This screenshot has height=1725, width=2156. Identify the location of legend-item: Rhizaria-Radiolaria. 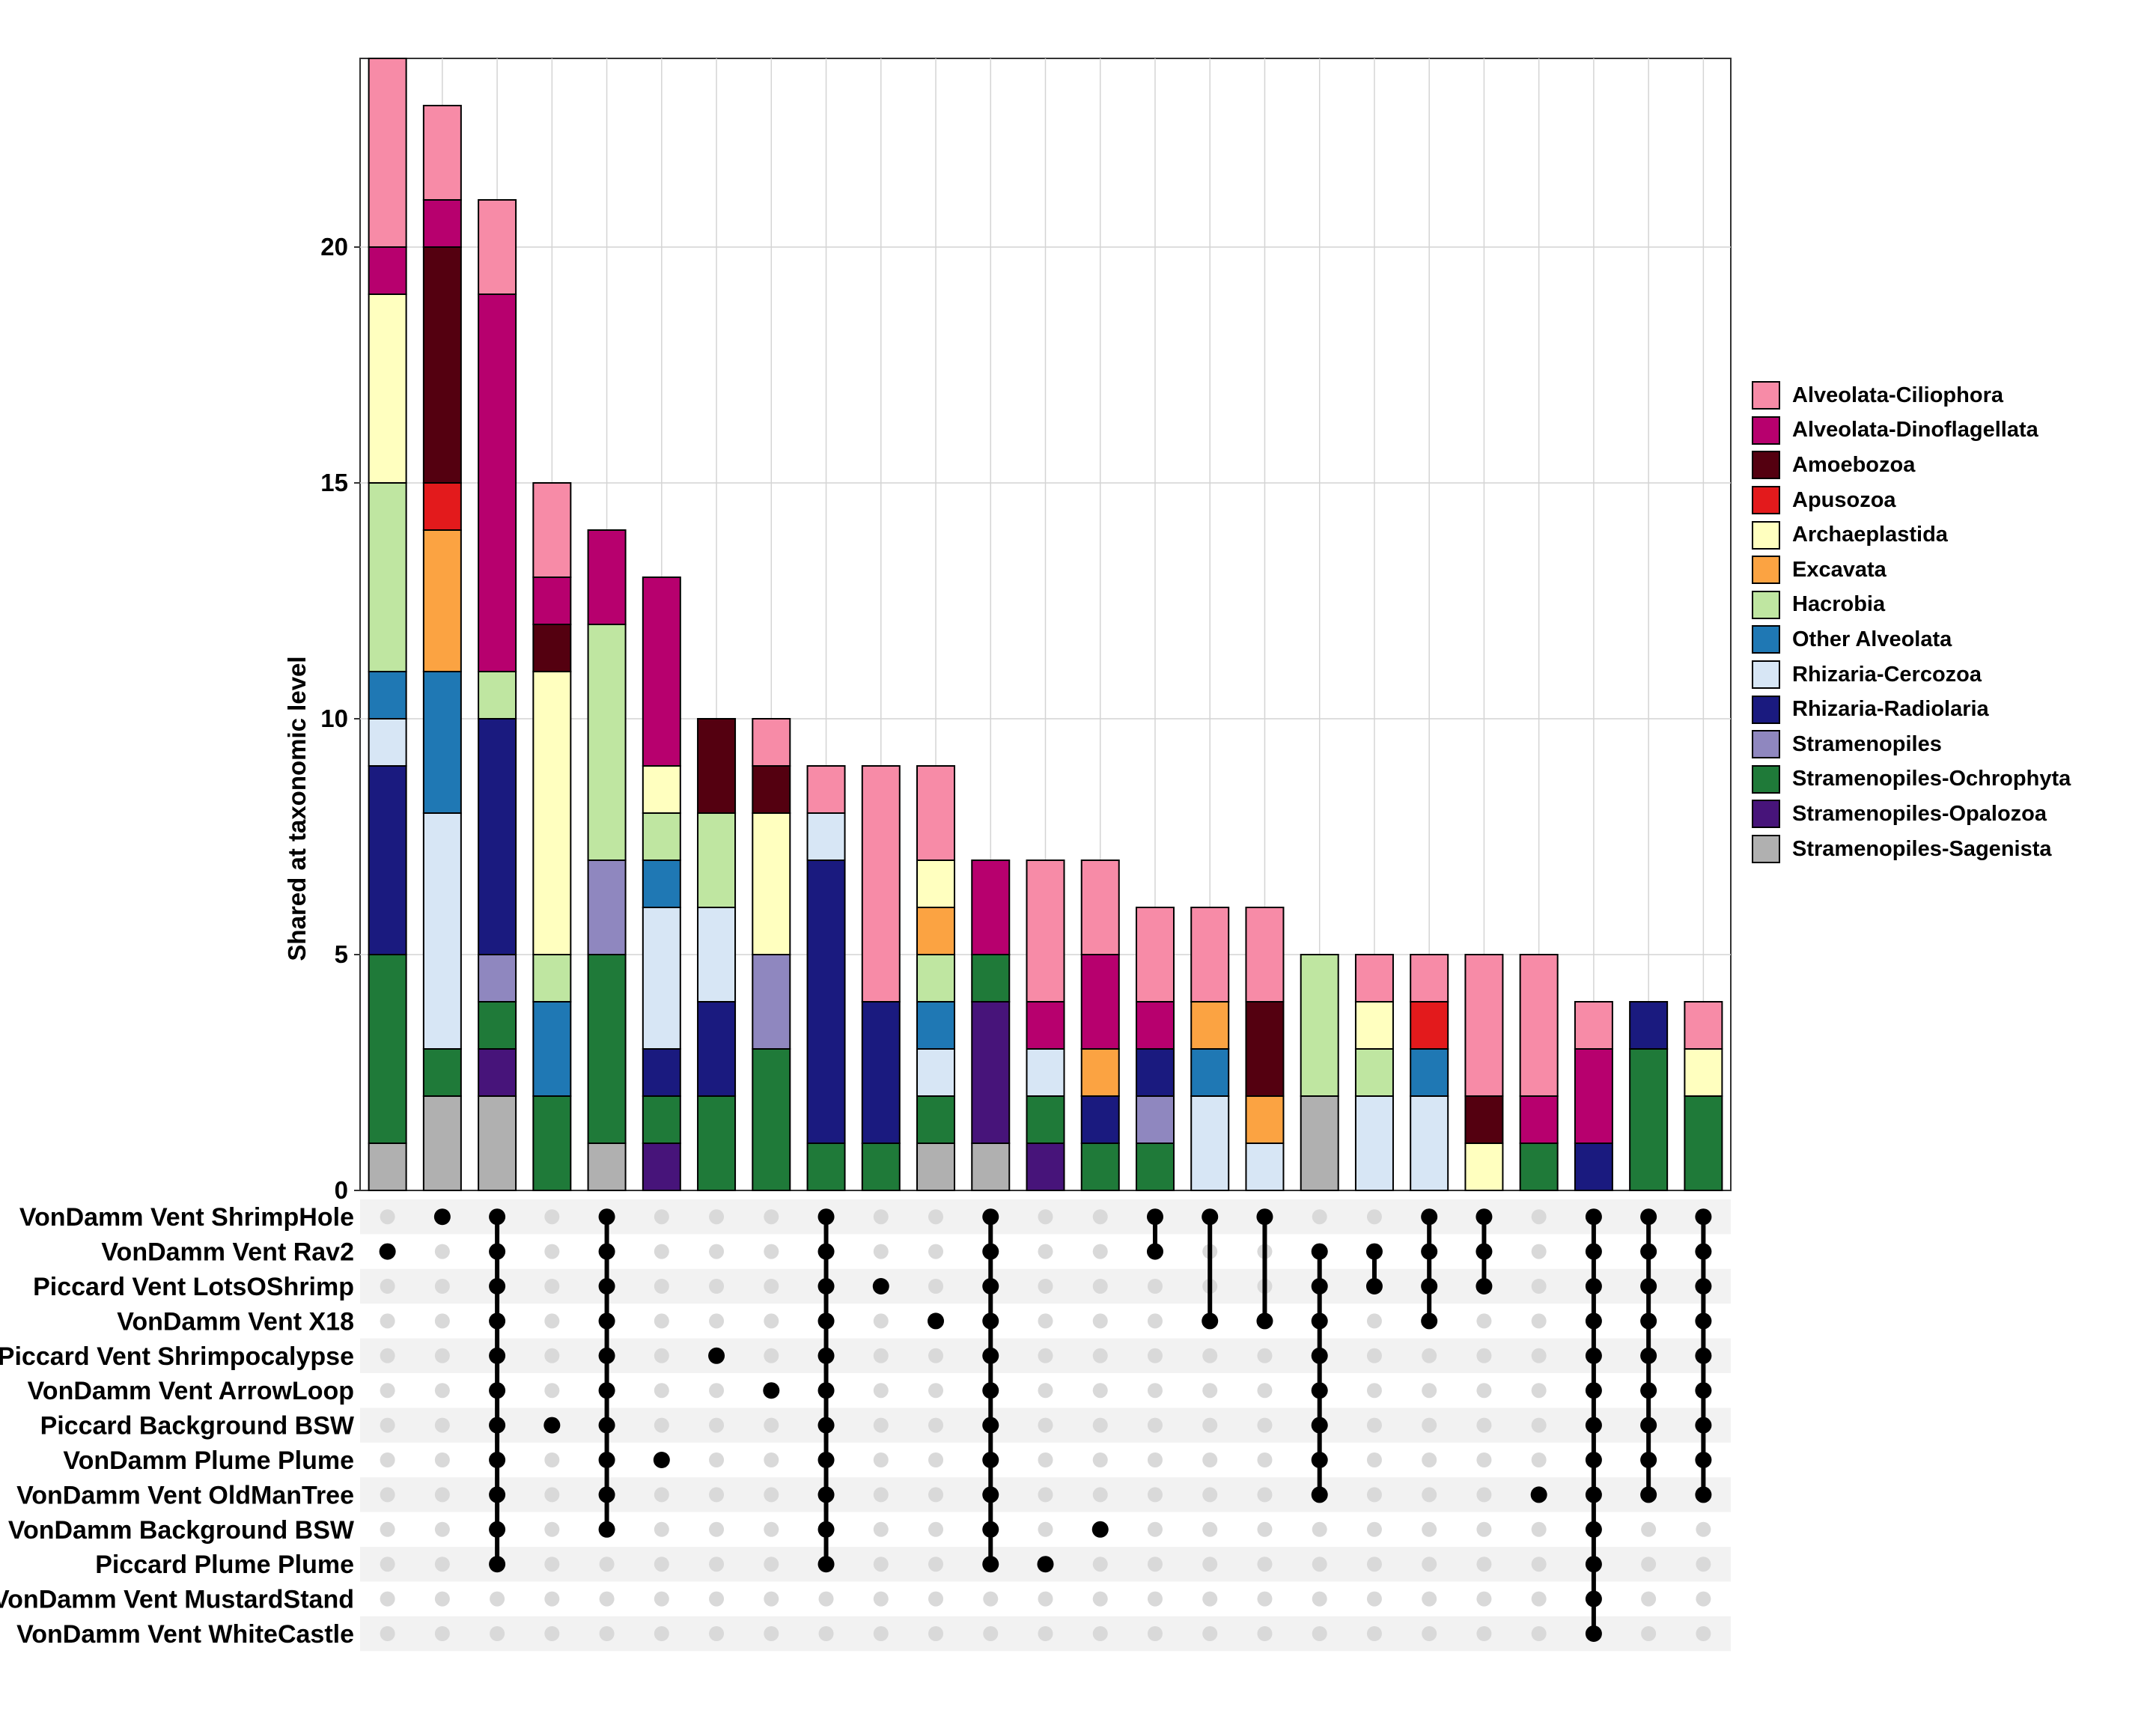
(1911, 709).